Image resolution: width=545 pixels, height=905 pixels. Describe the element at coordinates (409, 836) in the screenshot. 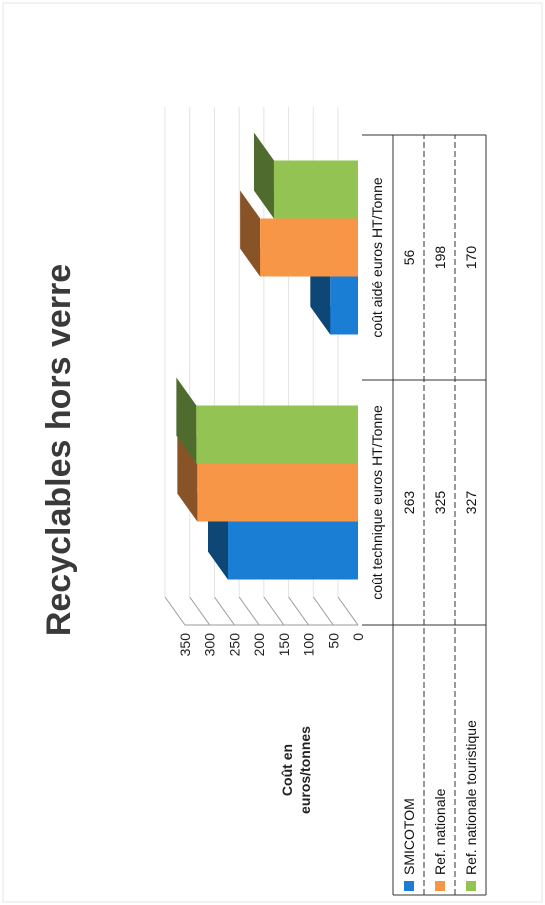

I see `legend-label: SMICOTOM` at that location.